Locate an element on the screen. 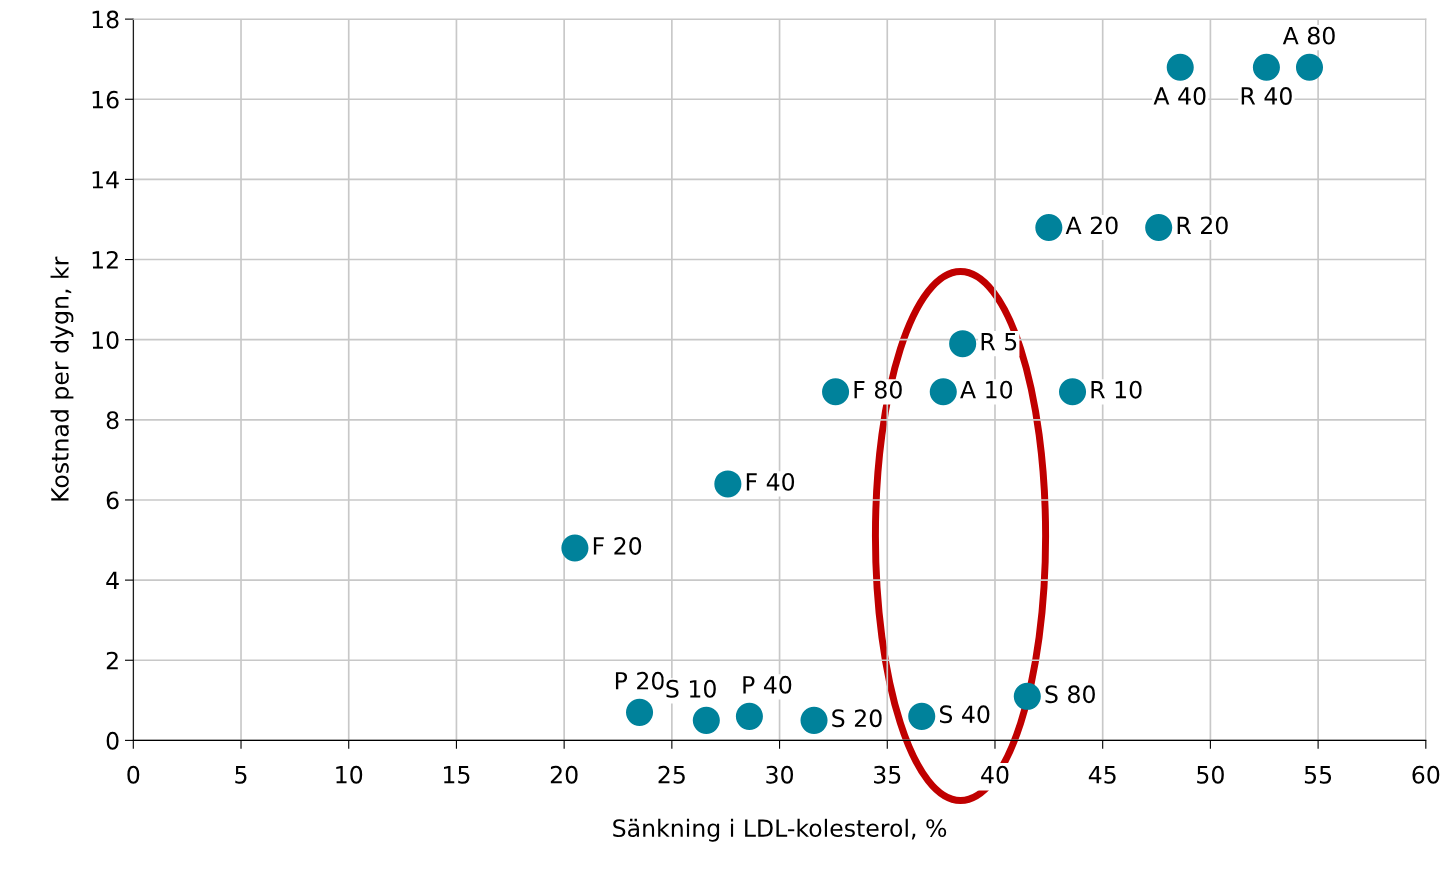 The width and height of the screenshot is (1449, 869). y-tick-label: 4 is located at coordinates (112, 580).